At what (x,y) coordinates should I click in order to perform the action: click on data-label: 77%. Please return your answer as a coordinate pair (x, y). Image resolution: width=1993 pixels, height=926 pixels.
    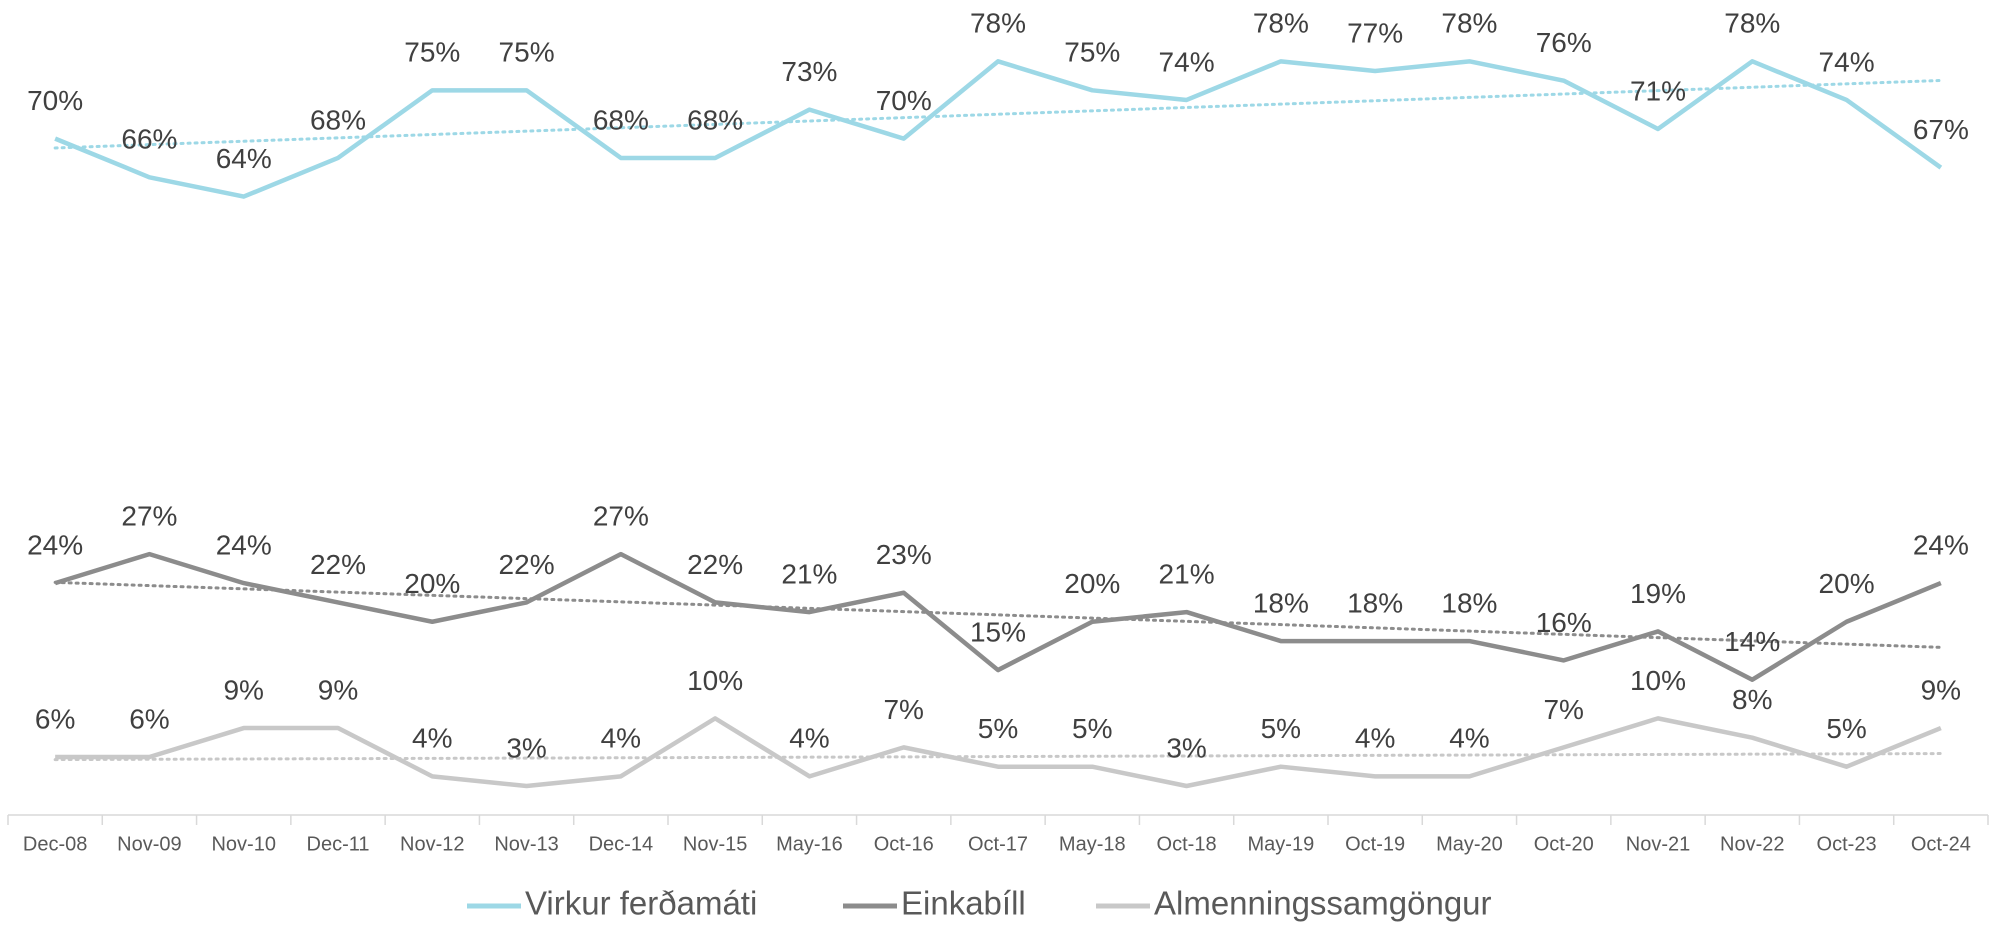
    Looking at the image, I should click on (1375, 32).